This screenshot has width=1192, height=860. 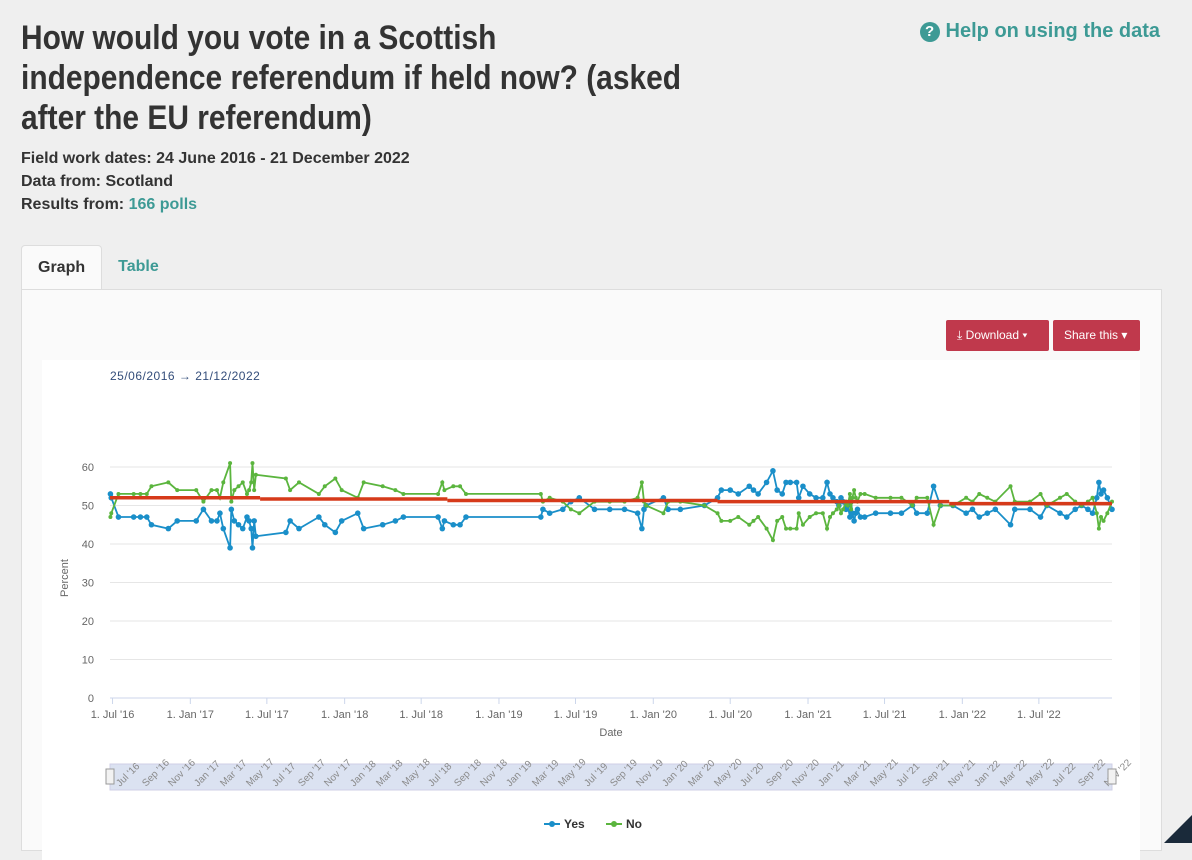 I want to click on polls-count-link: 166 polls, so click(x=163, y=204).